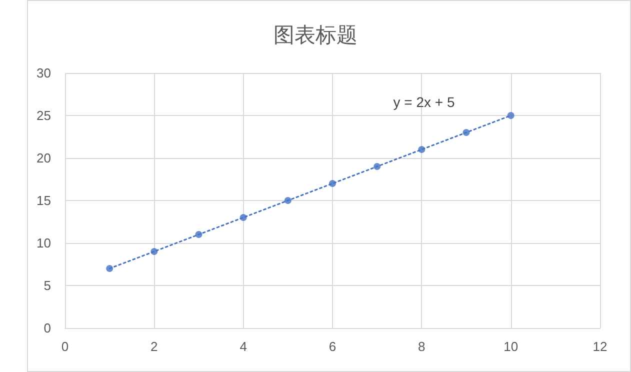  Describe the element at coordinates (316, 35) in the screenshot. I see `chart-title: 图表标题` at that location.